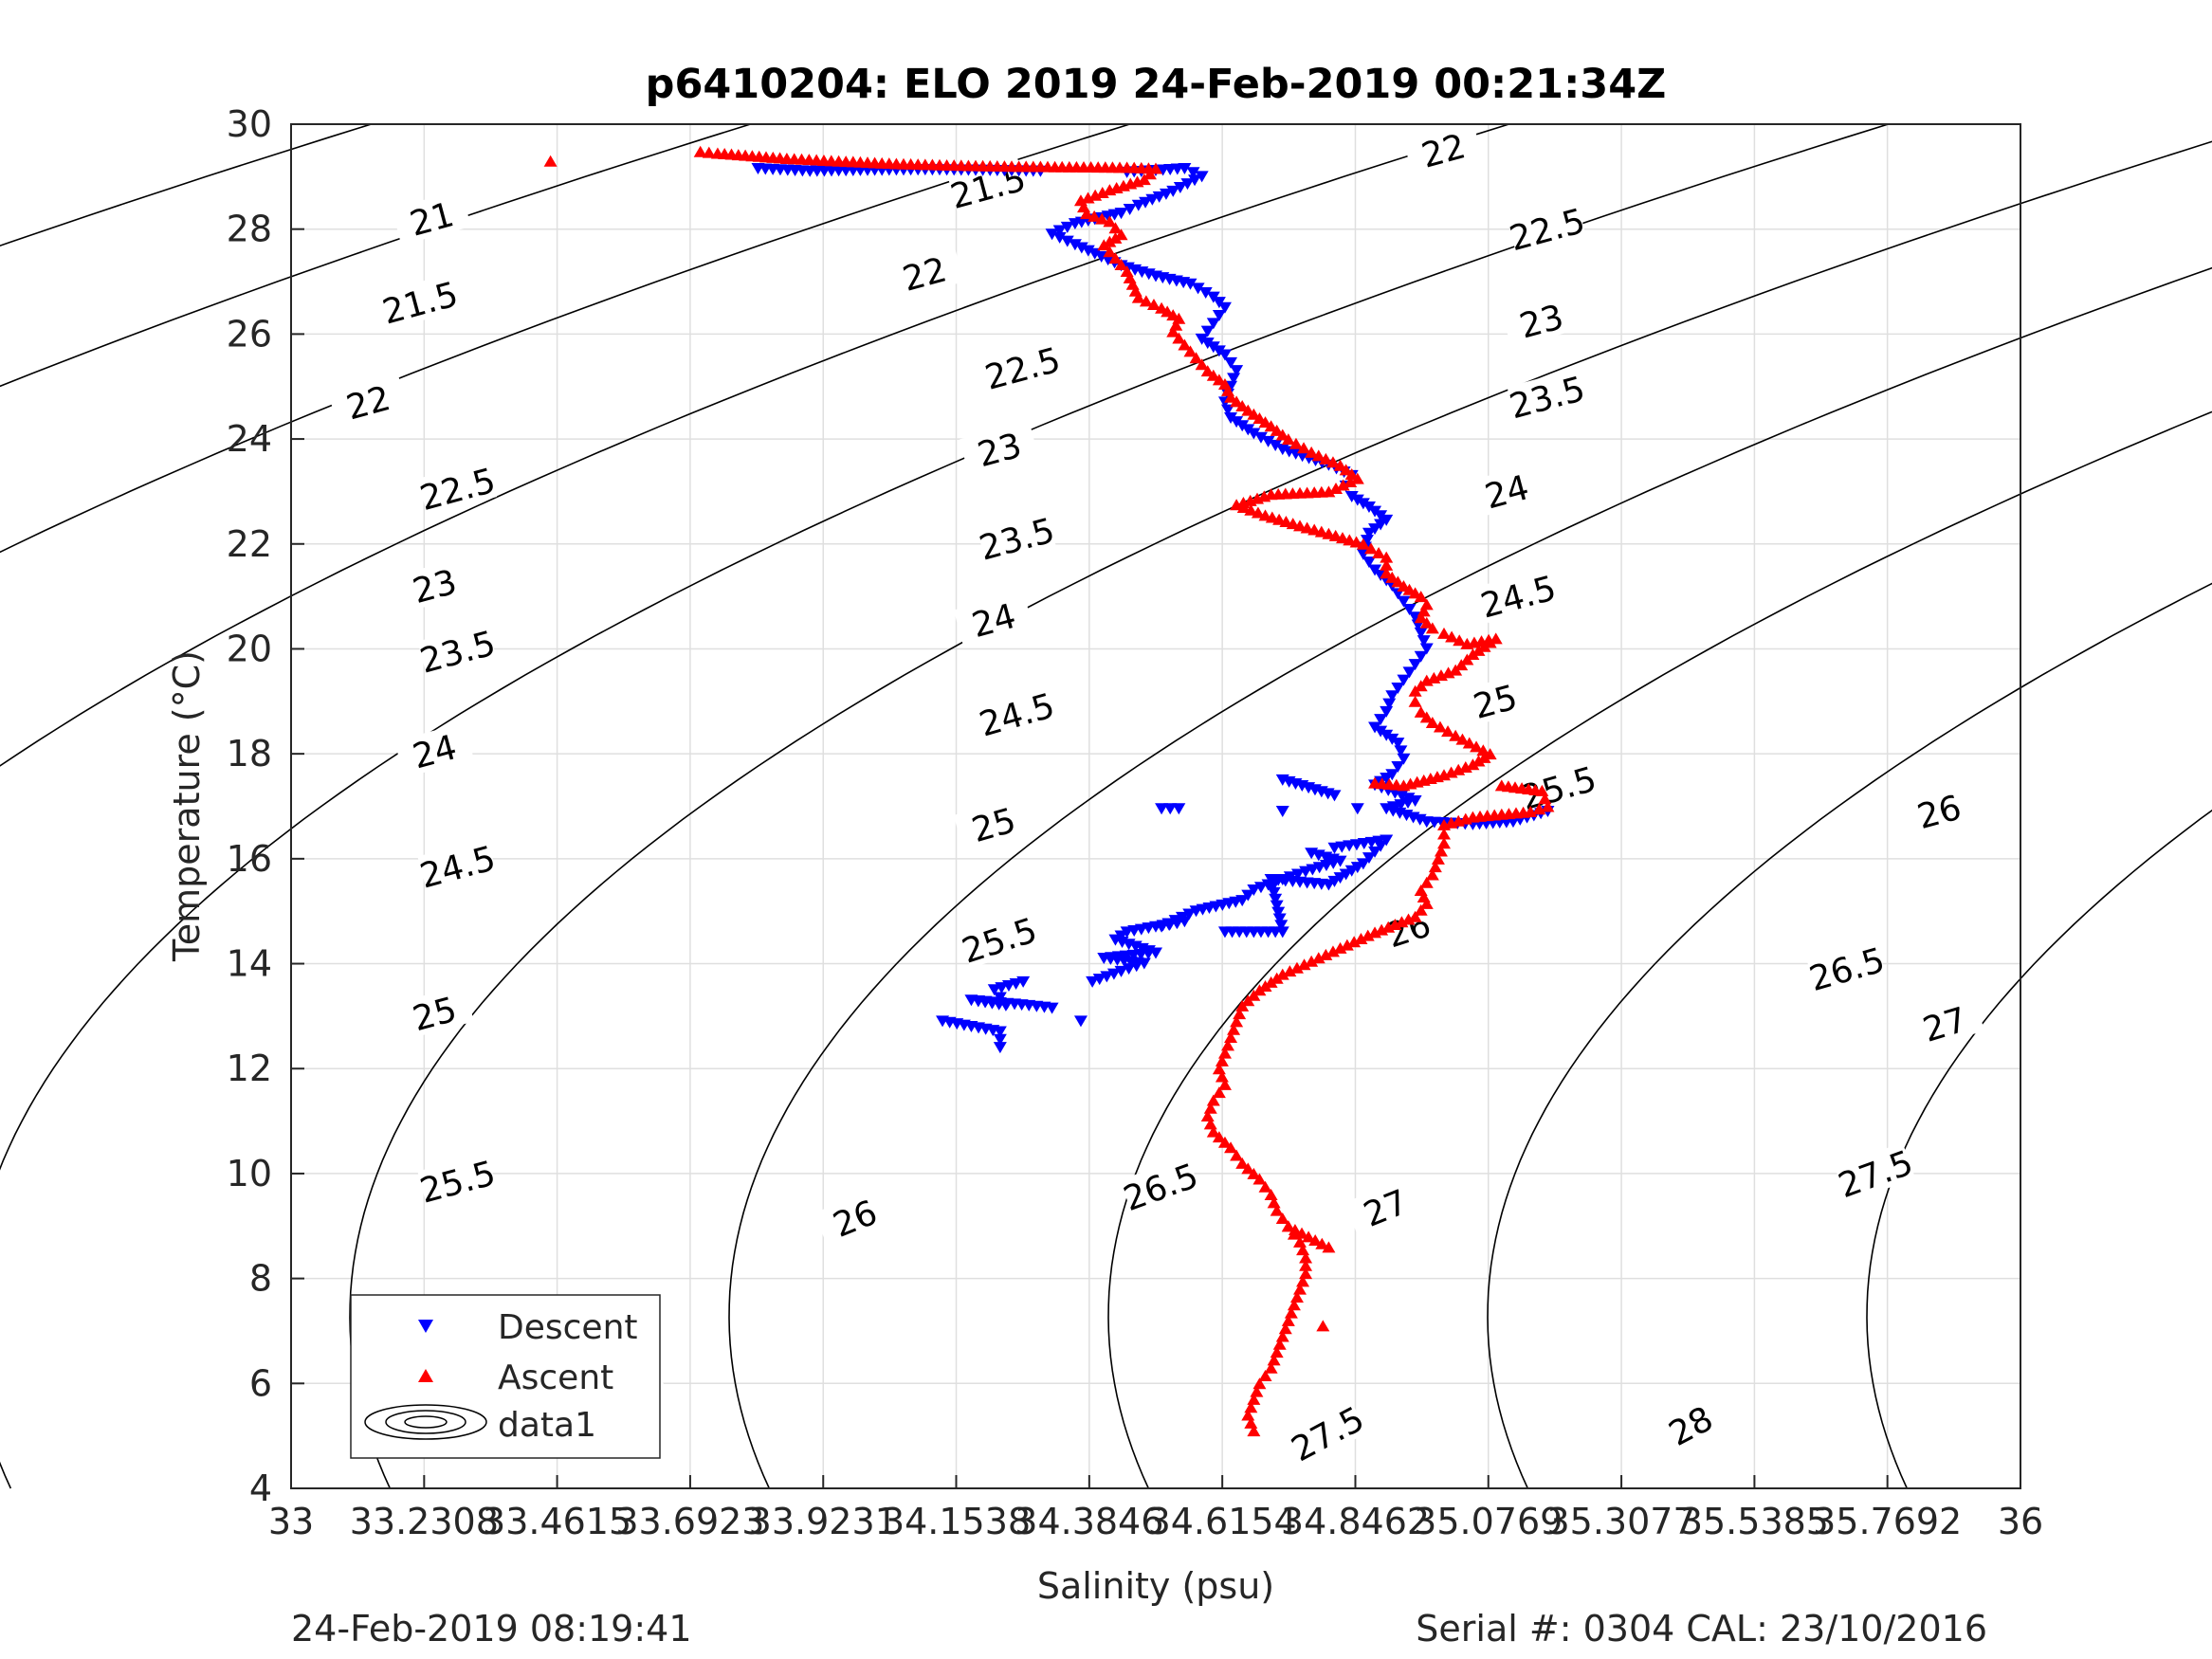  I want to click on legend-ascent-marker, so click(425, 1375).